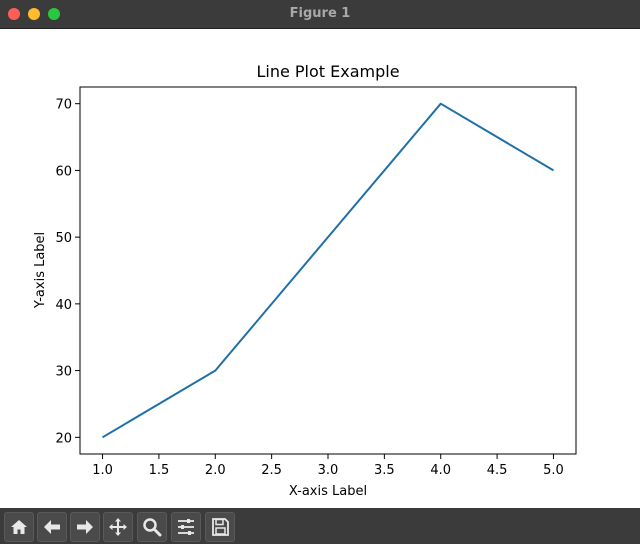 Image resolution: width=640 pixels, height=544 pixels. What do you see at coordinates (159, 470) in the screenshot?
I see `x-tick-label: 1.5` at bounding box center [159, 470].